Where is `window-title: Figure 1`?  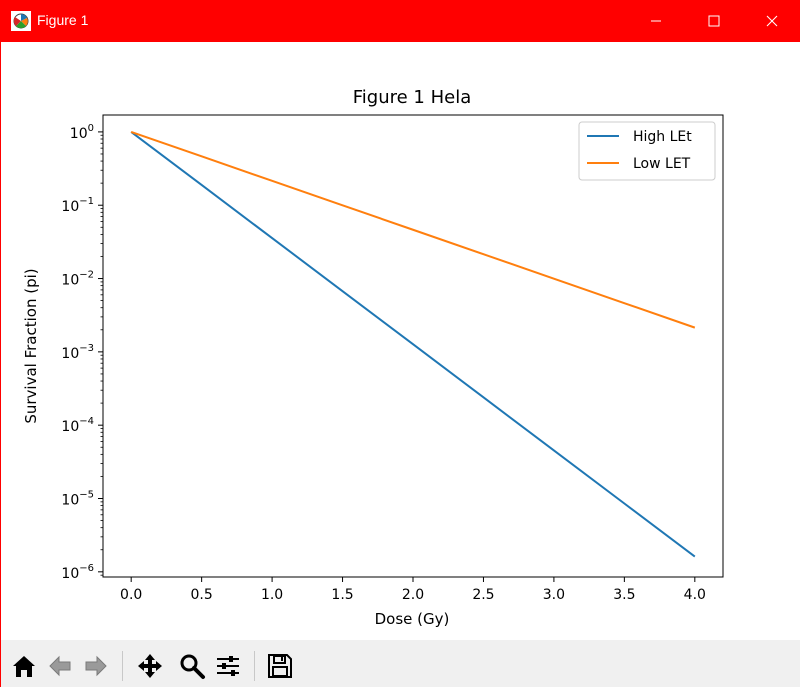
window-title: Figure 1 is located at coordinates (63, 20).